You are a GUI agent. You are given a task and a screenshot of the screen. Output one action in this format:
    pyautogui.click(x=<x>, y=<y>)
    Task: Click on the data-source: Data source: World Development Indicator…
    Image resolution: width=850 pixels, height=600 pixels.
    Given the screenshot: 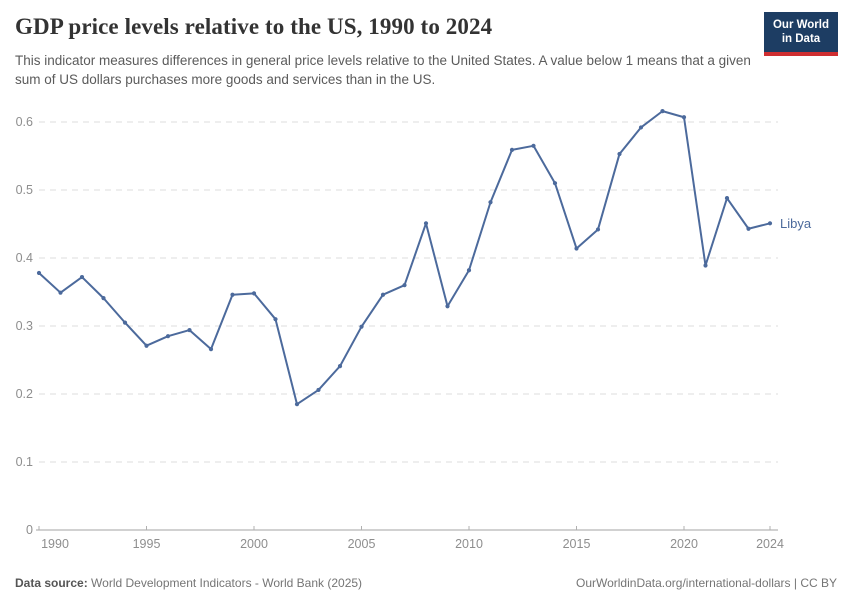 What is the action you would take?
    pyautogui.click(x=188, y=583)
    